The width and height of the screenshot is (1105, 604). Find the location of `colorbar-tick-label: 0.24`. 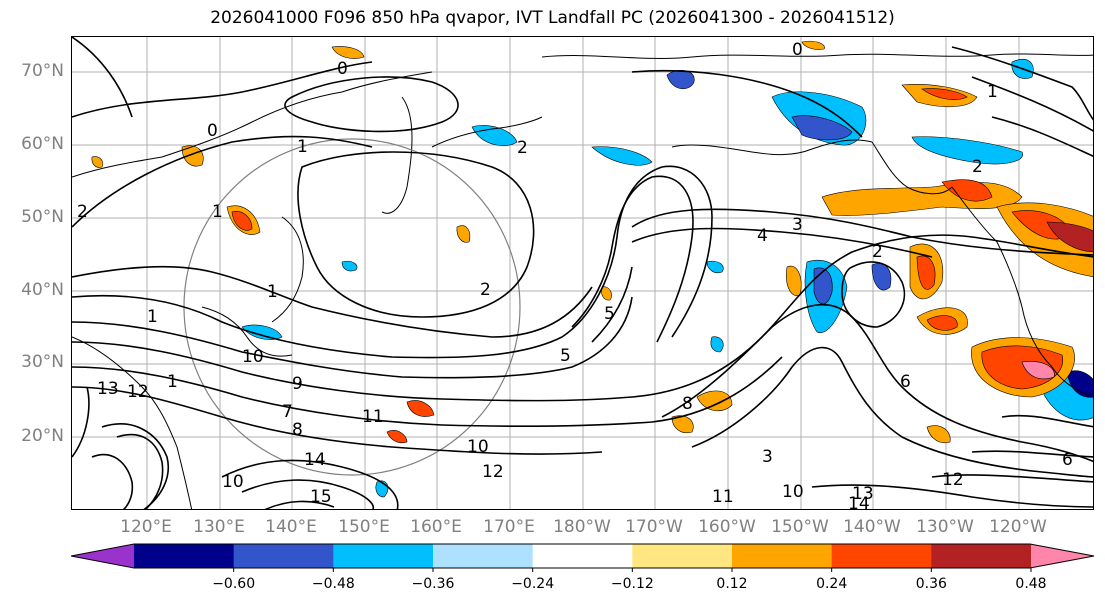

colorbar-tick-label: 0.24 is located at coordinates (832, 584).